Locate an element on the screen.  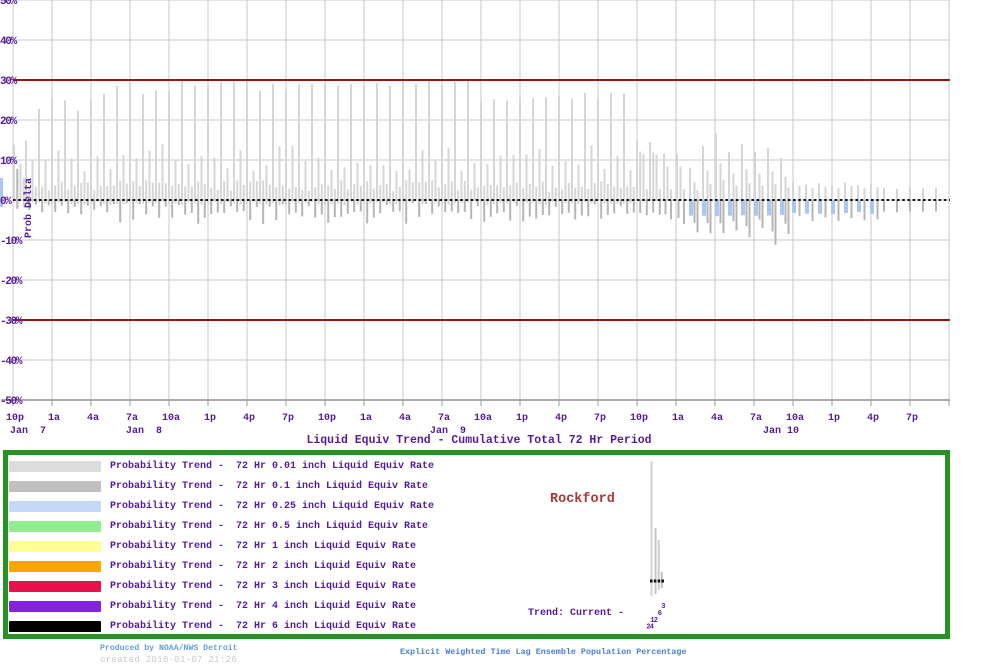
svg-text: -30% is located at coordinates (11, 322).